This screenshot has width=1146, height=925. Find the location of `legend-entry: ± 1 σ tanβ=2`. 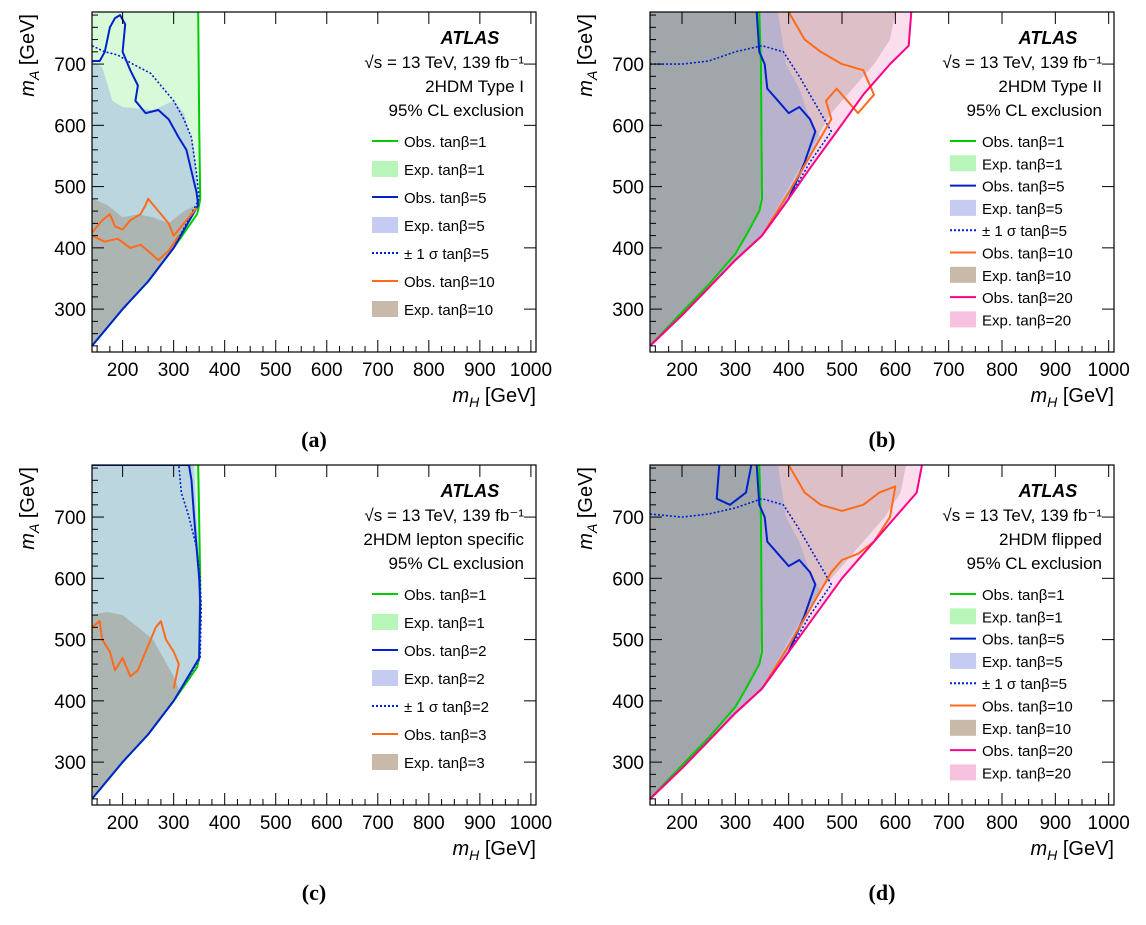

legend-entry: ± 1 σ tanβ=2 is located at coordinates (446, 707).